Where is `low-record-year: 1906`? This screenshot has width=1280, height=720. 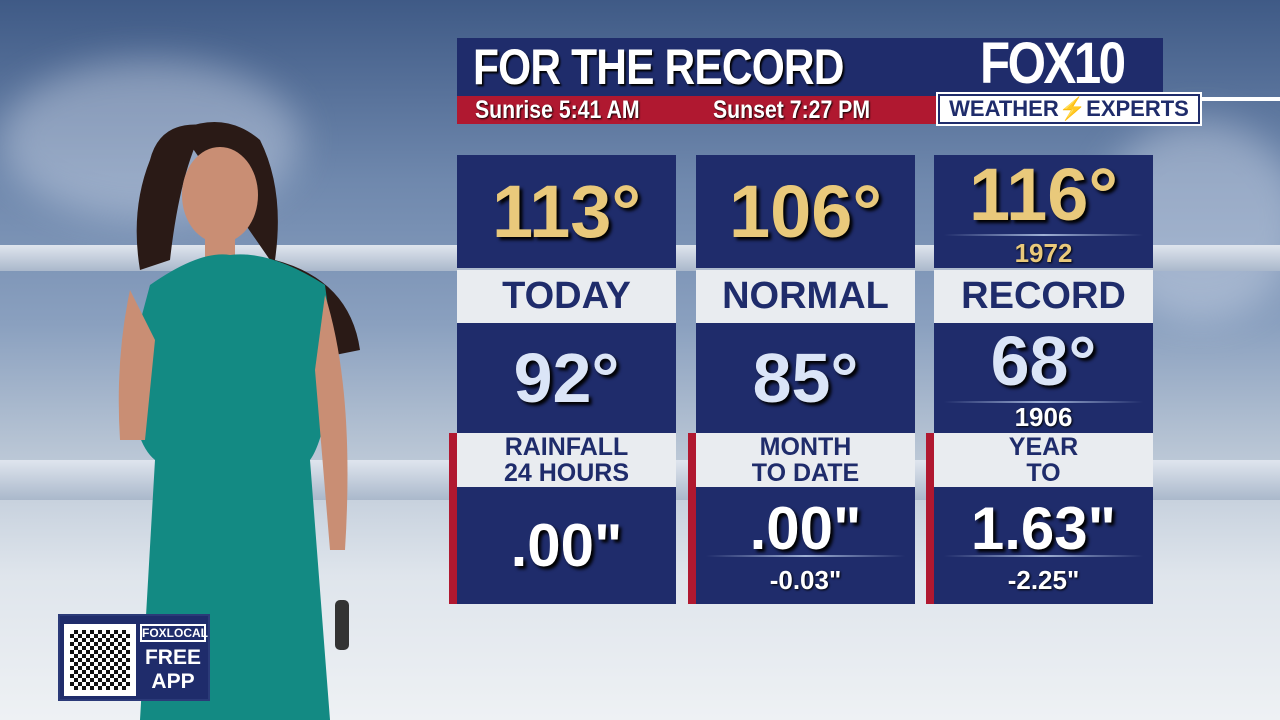
low-record-year: 1906 is located at coordinates (1043, 417).